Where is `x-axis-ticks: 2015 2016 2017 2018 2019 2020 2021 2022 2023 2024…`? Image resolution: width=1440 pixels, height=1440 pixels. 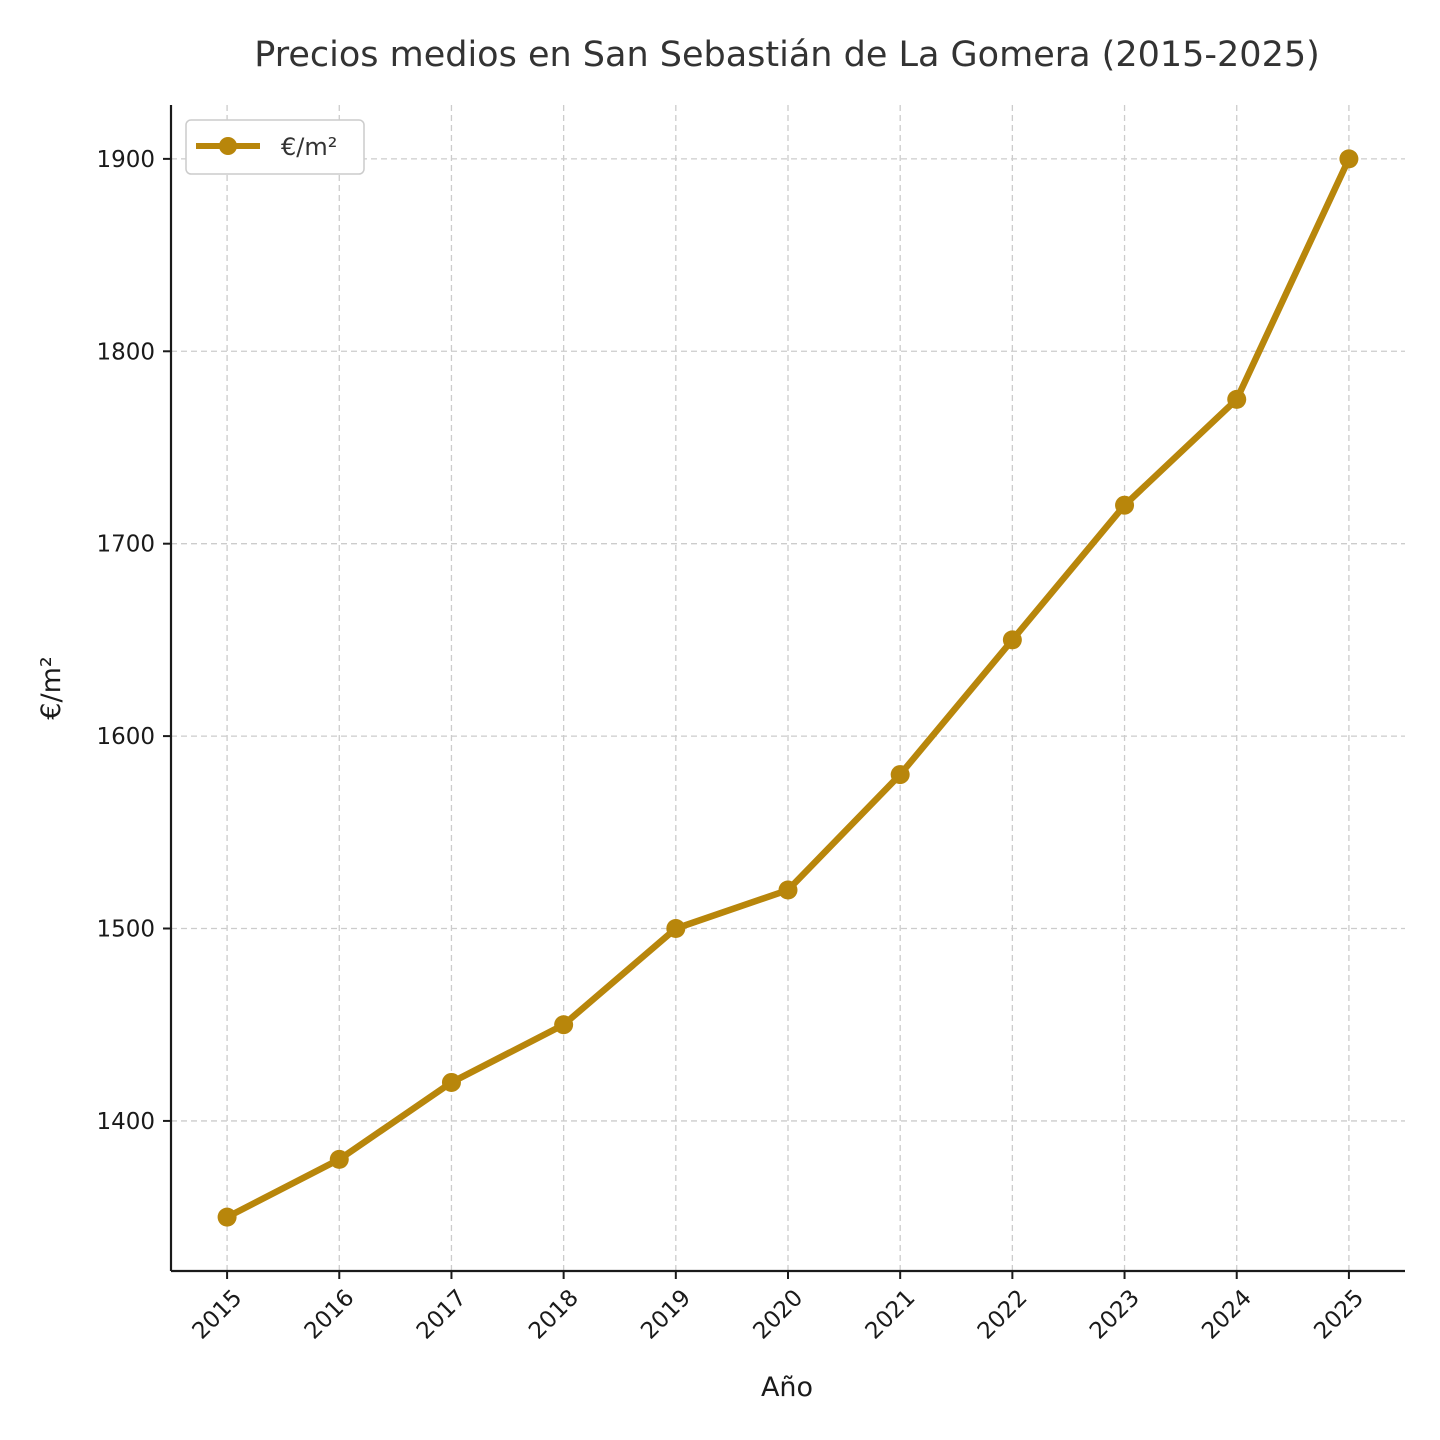 x-axis-ticks: 2015 2016 2017 2018 2019 2020 2021 2022 2023 2024… is located at coordinates (778, 1308).